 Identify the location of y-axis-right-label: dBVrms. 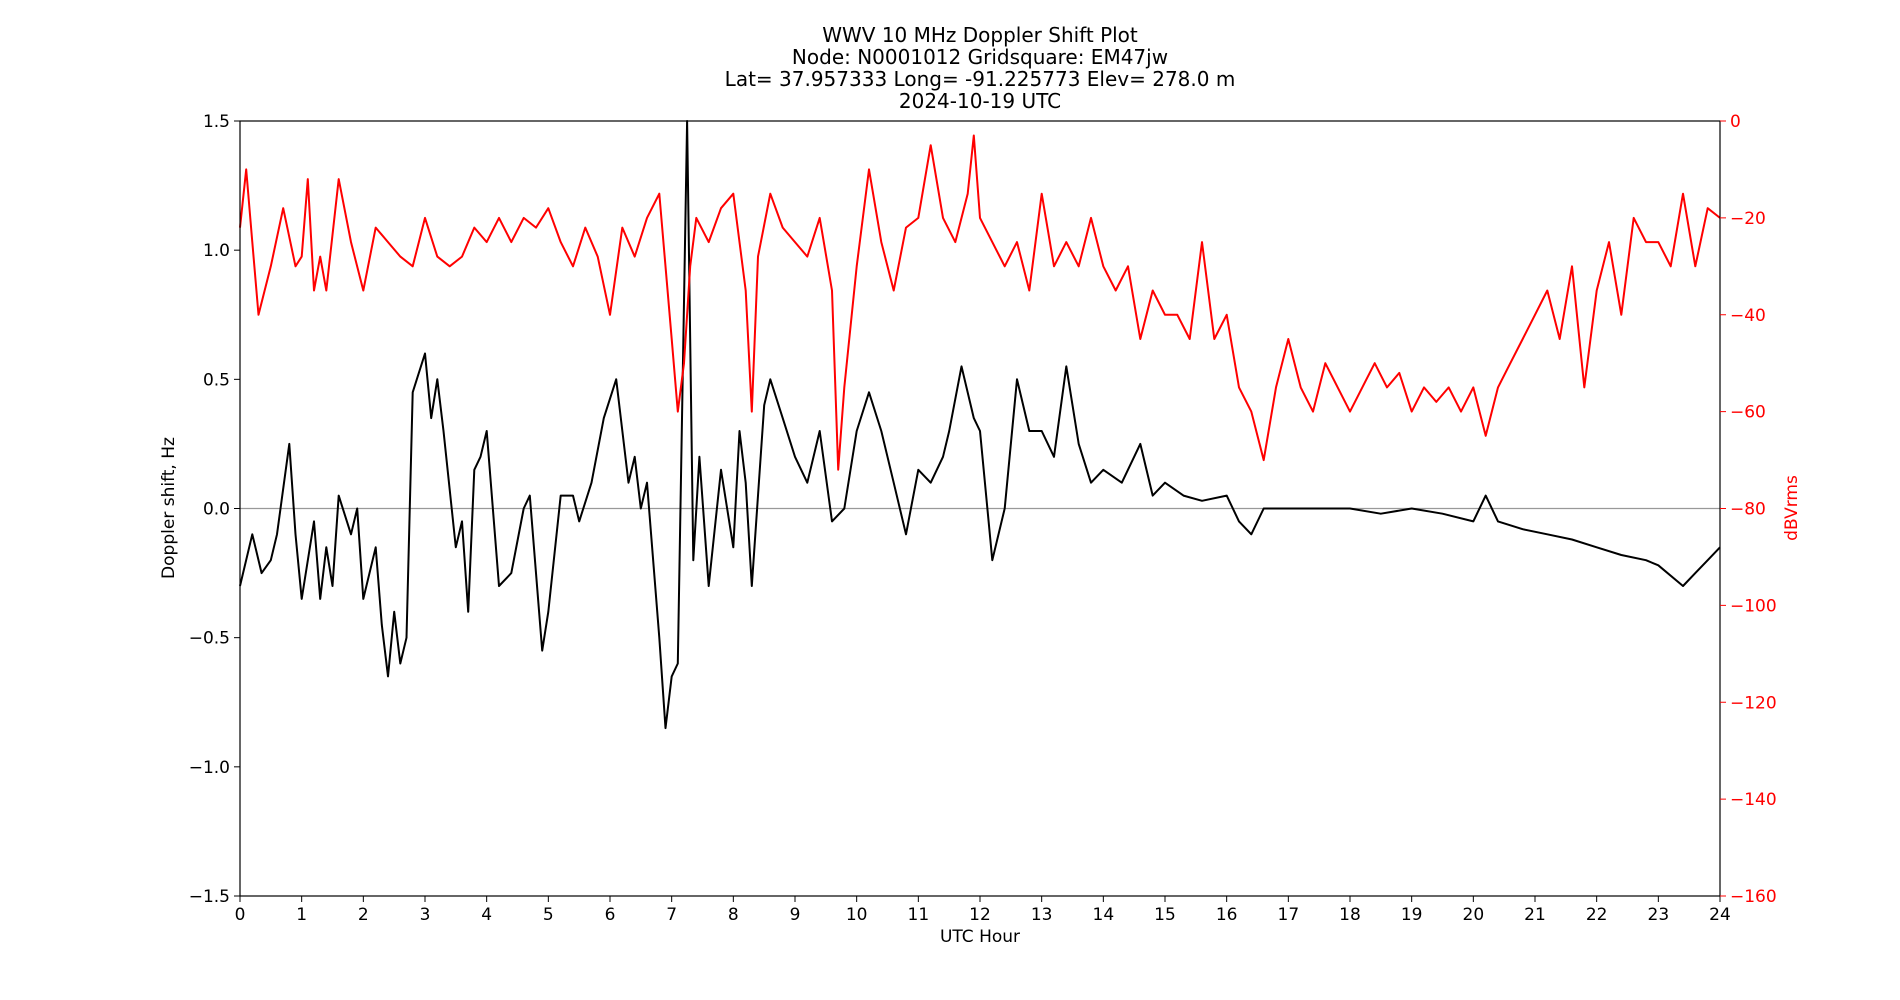
(1792, 508).